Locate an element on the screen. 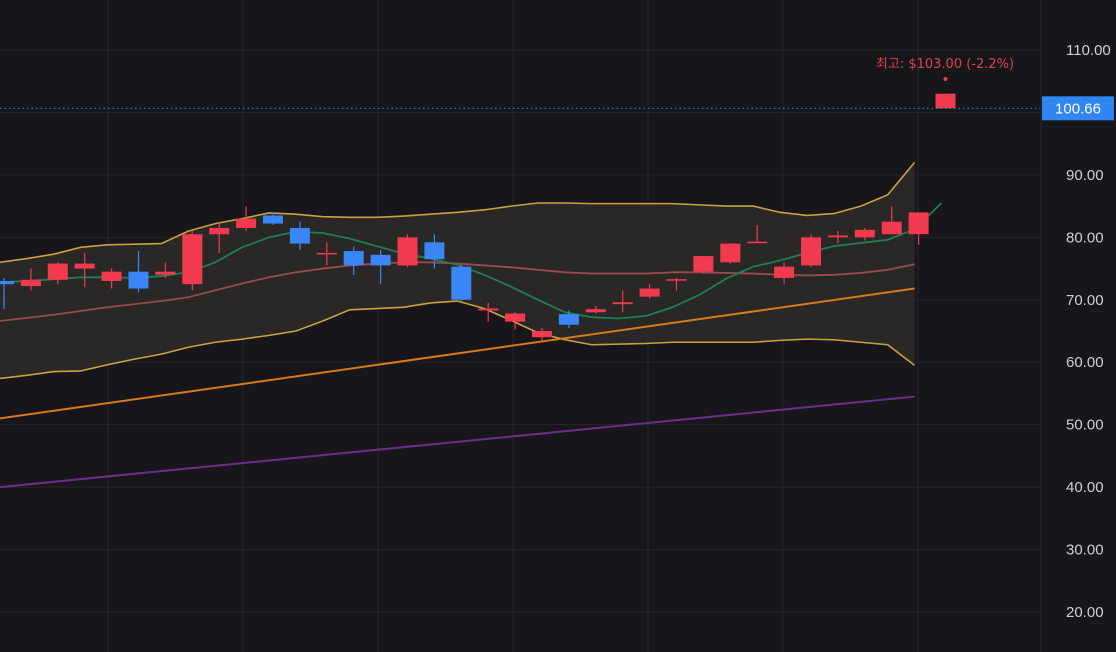  y-tick-label: 110.00 is located at coordinates (1088, 50).